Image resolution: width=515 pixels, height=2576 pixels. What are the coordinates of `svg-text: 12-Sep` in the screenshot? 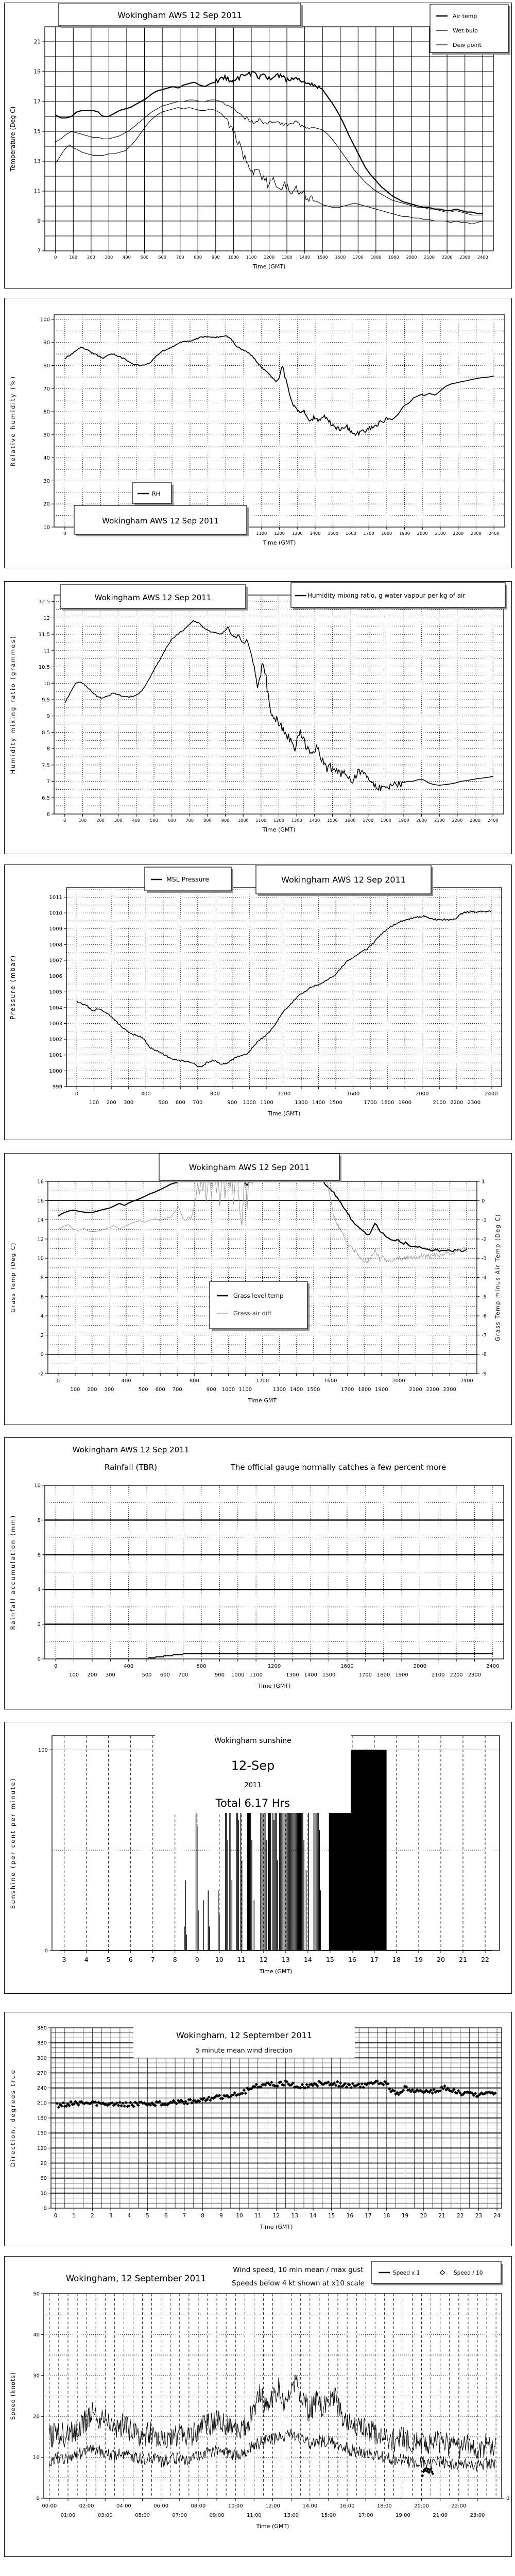 It's located at (253, 1765).